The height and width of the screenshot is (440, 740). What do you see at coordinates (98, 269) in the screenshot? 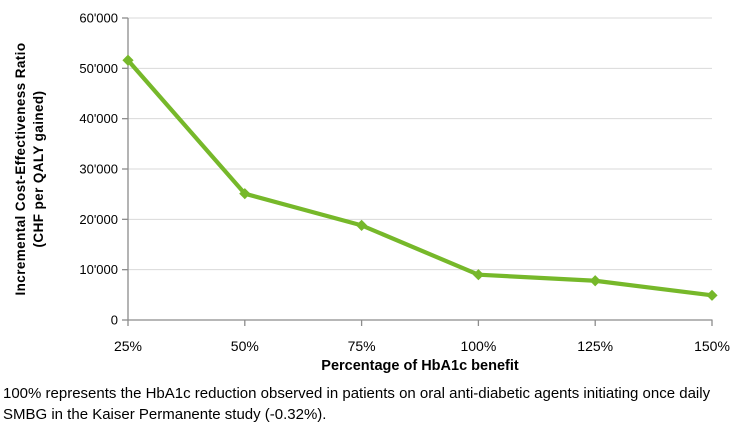
I see `y-tick-label: 10'000` at bounding box center [98, 269].